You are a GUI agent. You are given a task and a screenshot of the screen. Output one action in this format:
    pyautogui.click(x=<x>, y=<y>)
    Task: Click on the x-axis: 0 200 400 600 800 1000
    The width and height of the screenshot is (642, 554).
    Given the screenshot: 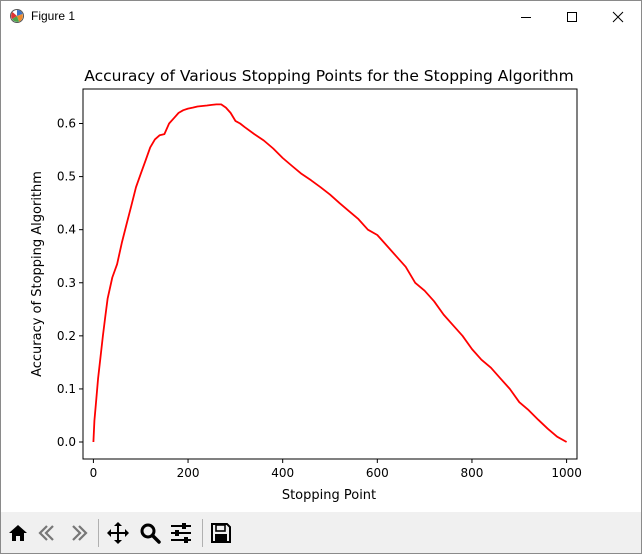 What is the action you would take?
    pyautogui.click(x=336, y=469)
    